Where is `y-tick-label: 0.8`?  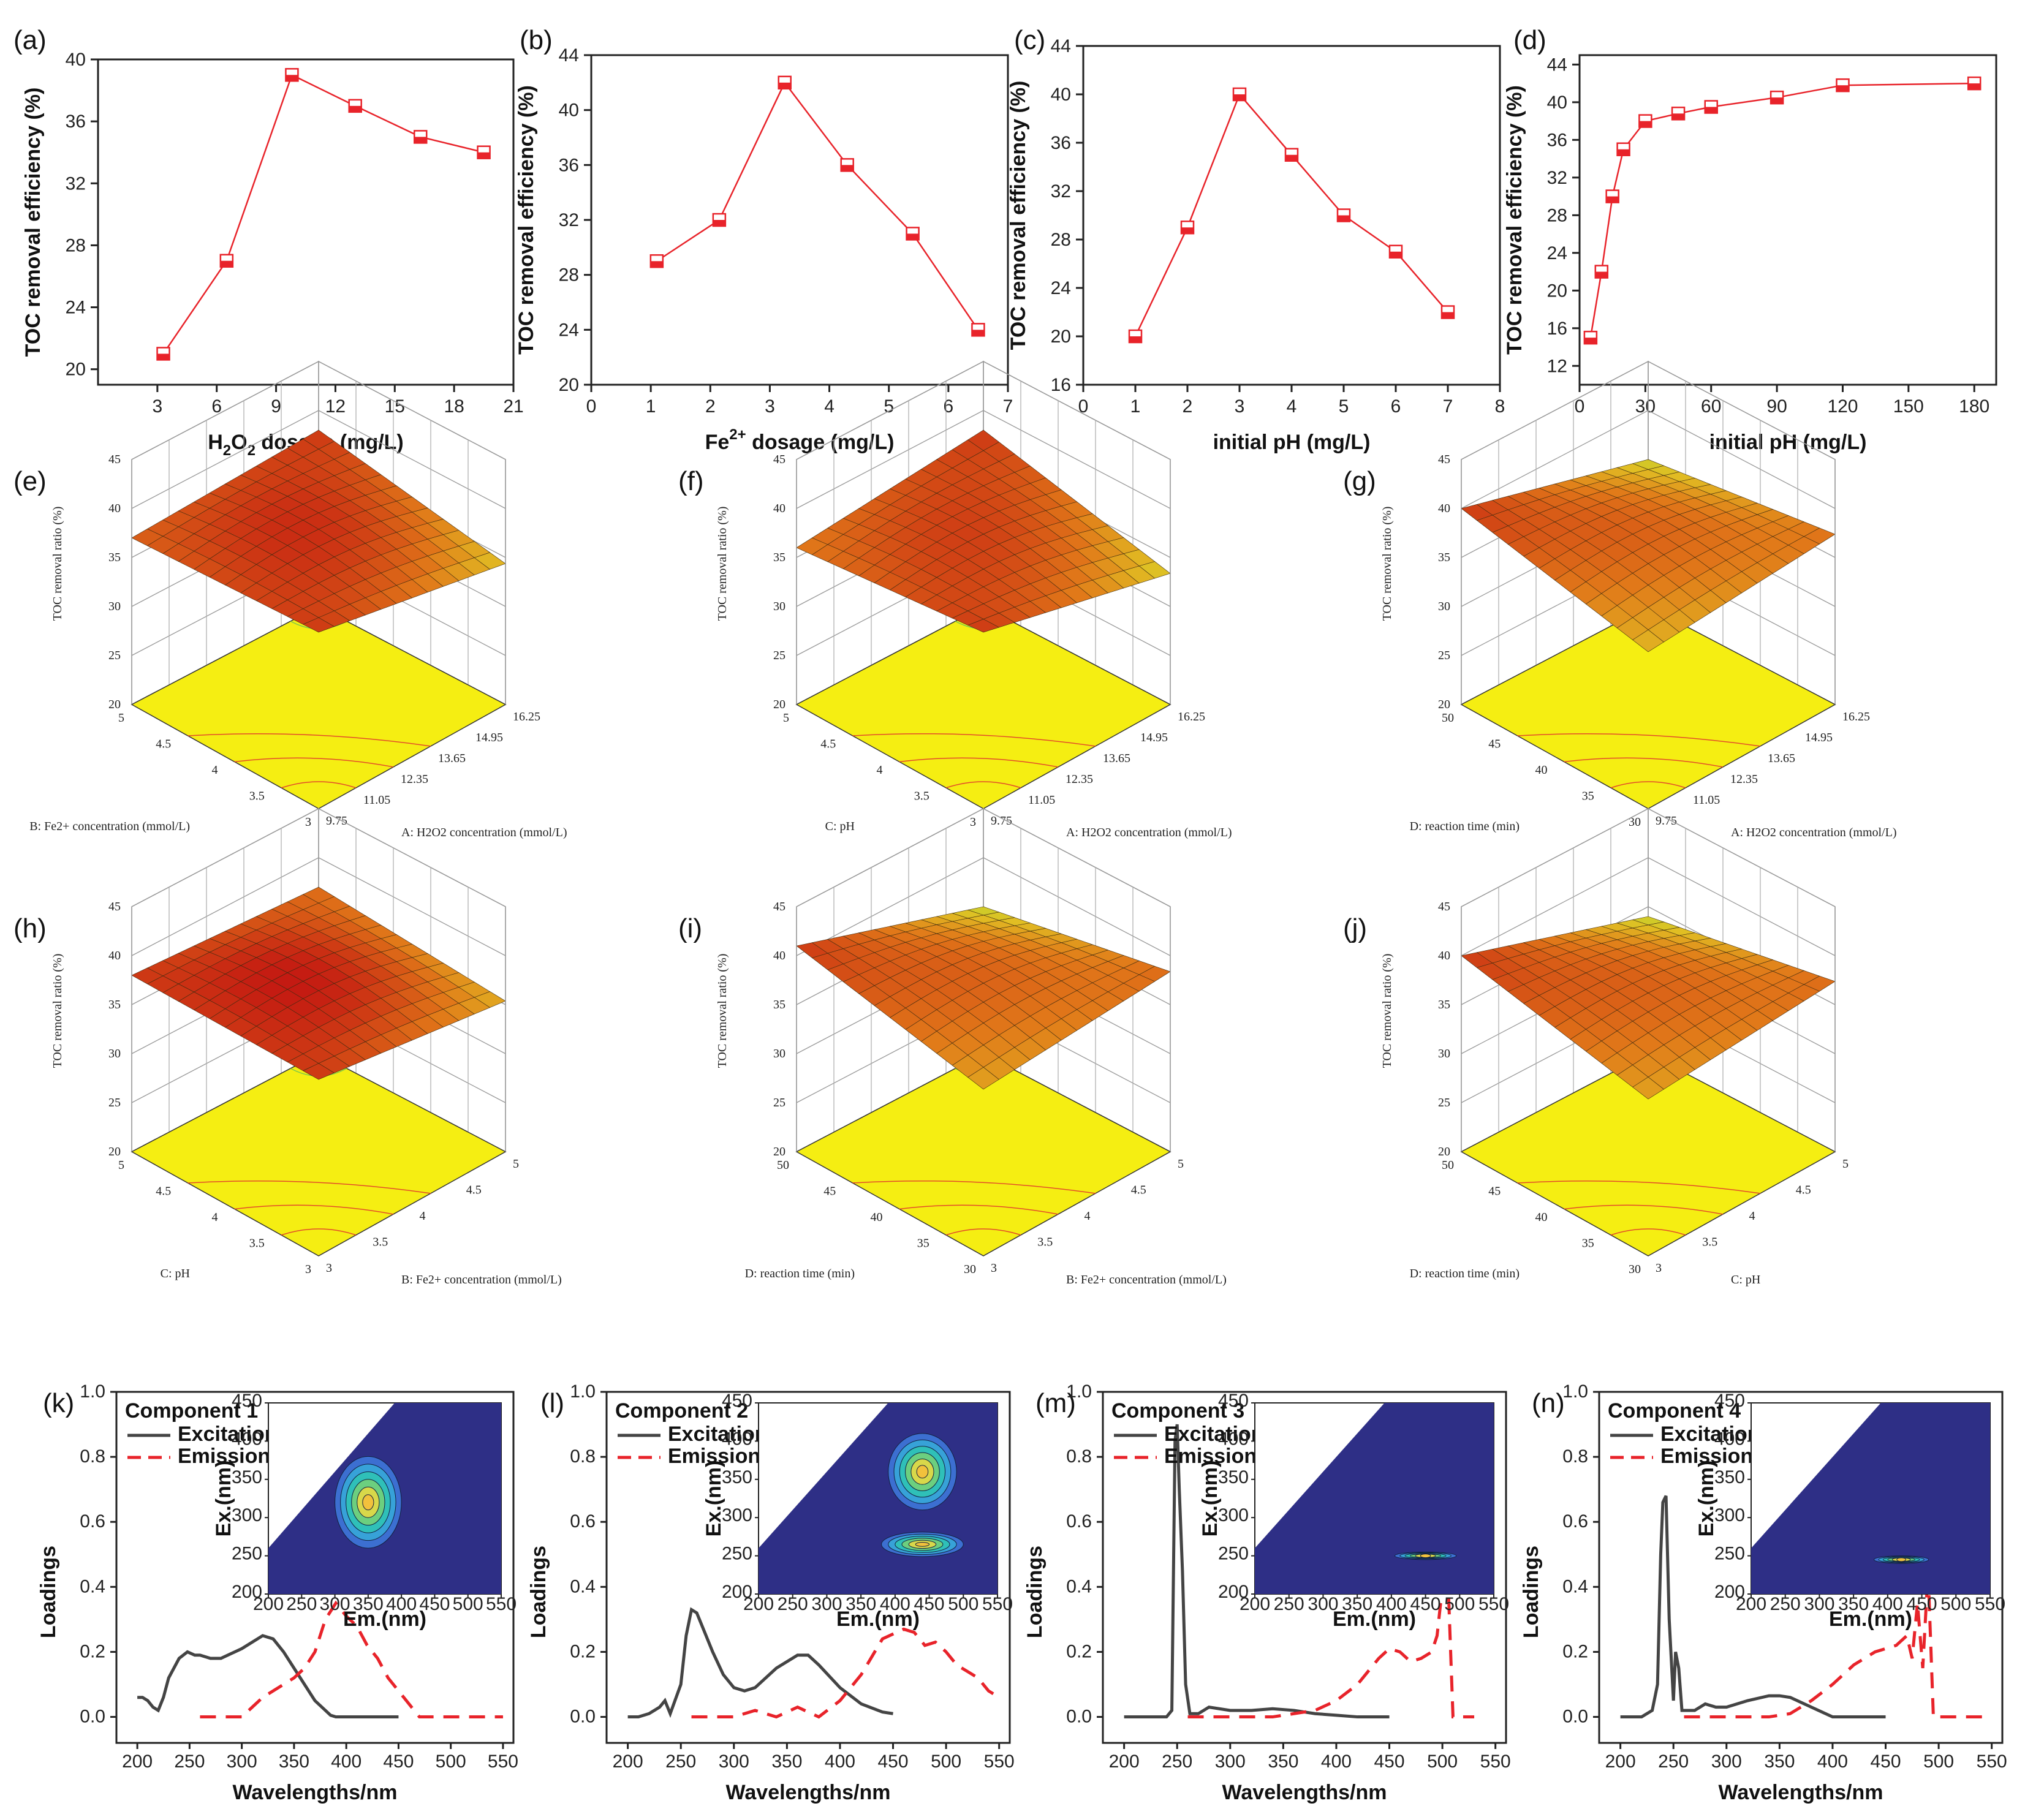
y-tick-label: 0.8 is located at coordinates (583, 1457).